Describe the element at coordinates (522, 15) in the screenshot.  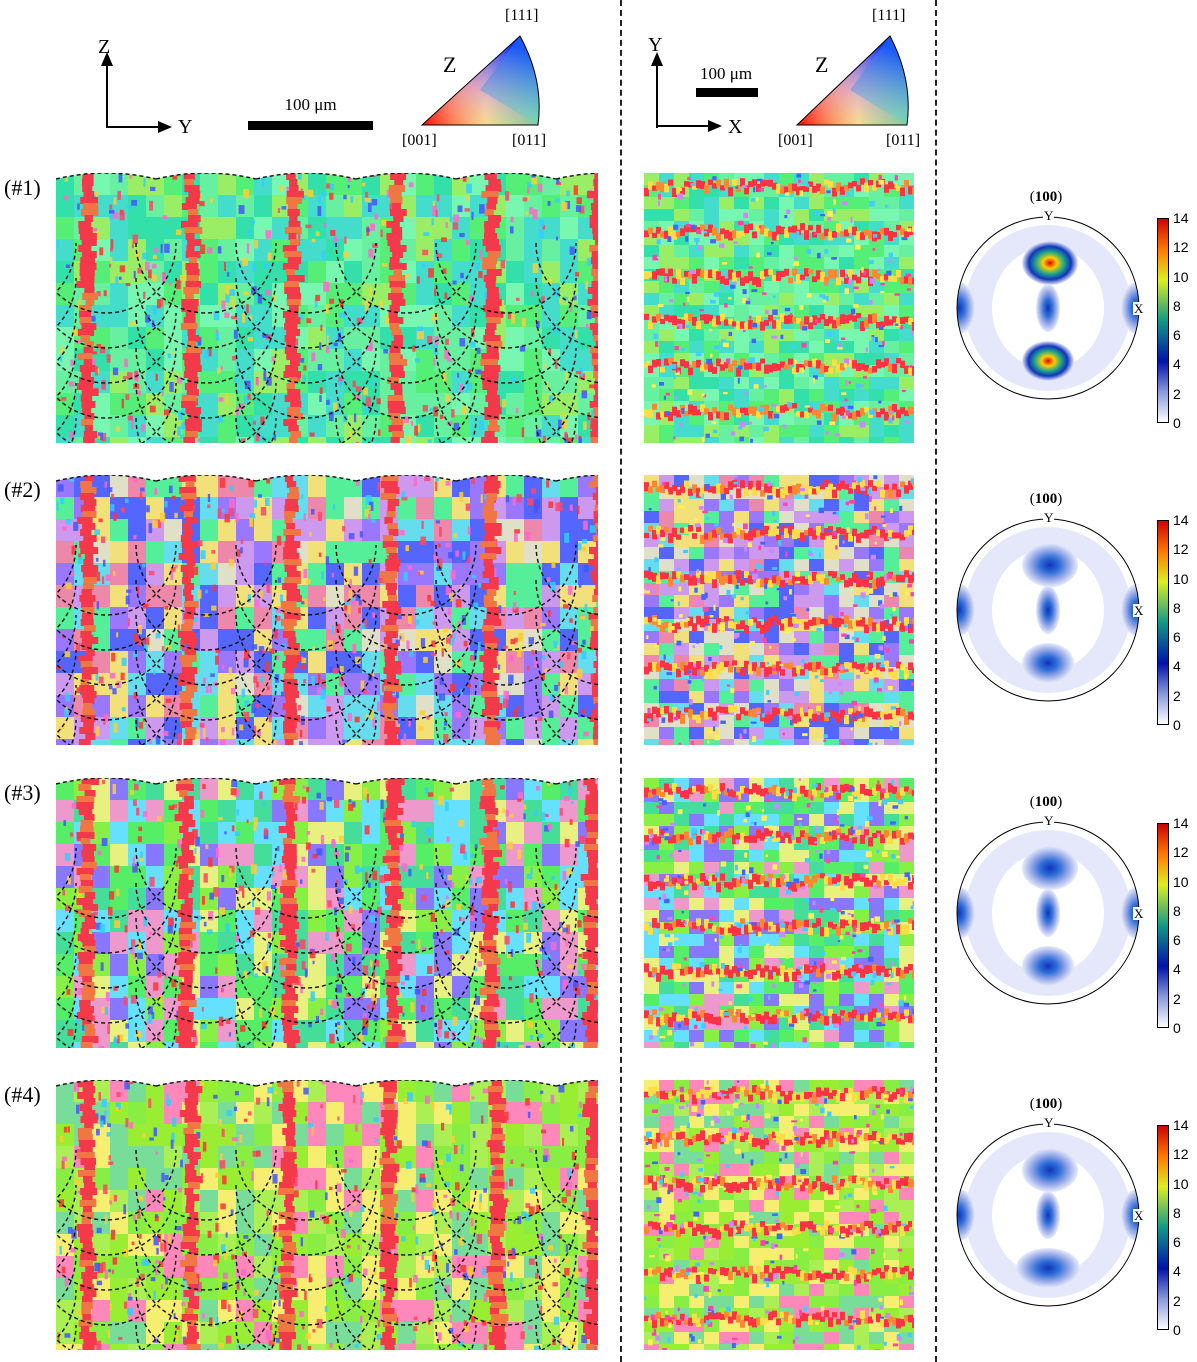
I see `ipf-corner-111-left: [111]` at that location.